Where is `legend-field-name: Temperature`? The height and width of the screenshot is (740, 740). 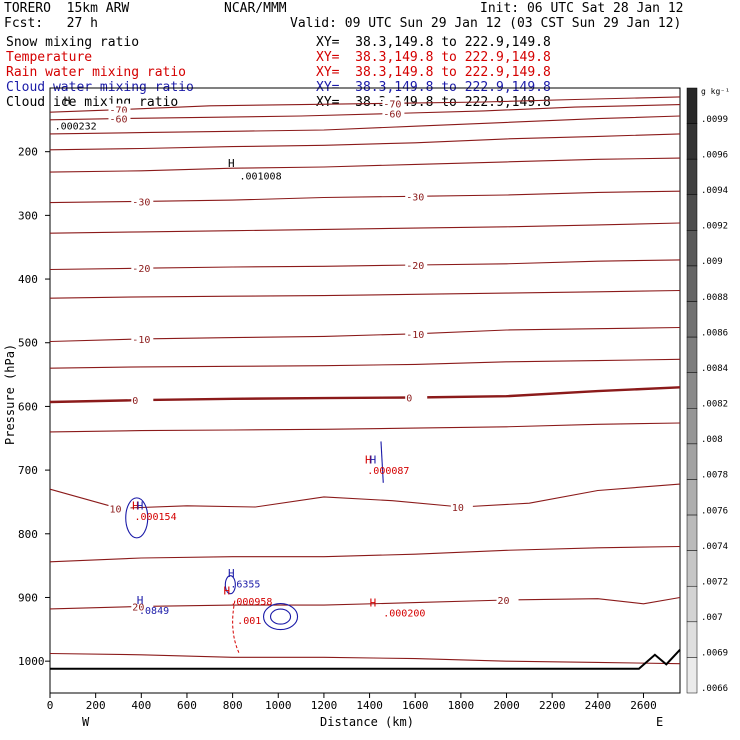 legend-field-name: Temperature is located at coordinates (49, 57).